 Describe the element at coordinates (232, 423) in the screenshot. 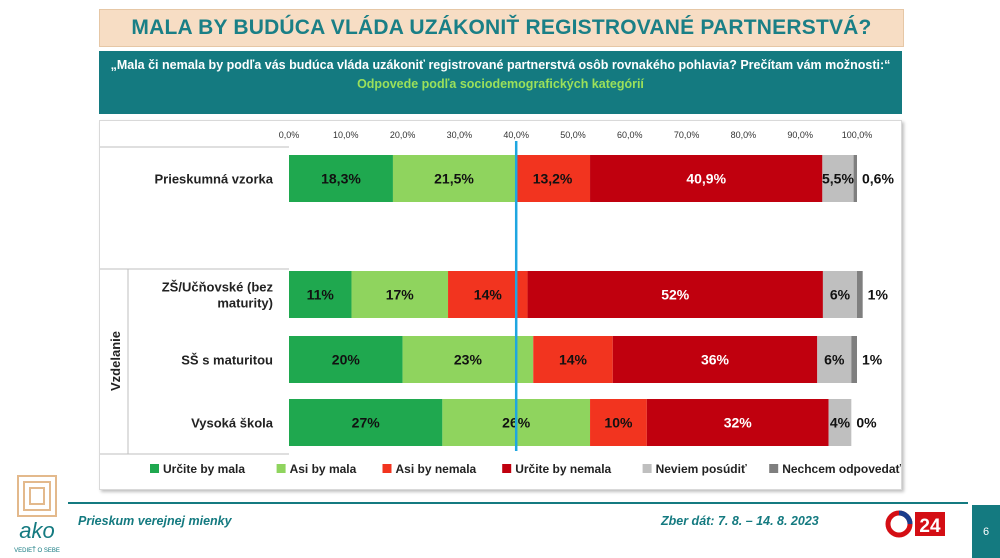

I see `category-label: Vysoká škola` at that location.